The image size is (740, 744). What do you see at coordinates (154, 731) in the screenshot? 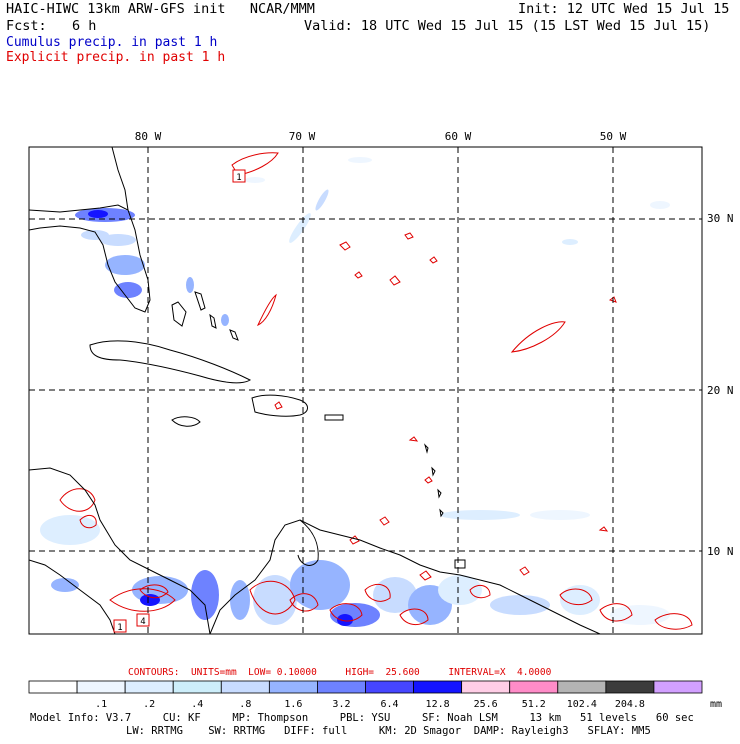
I see `lw-scheme: LW: RRTMG` at bounding box center [154, 731].